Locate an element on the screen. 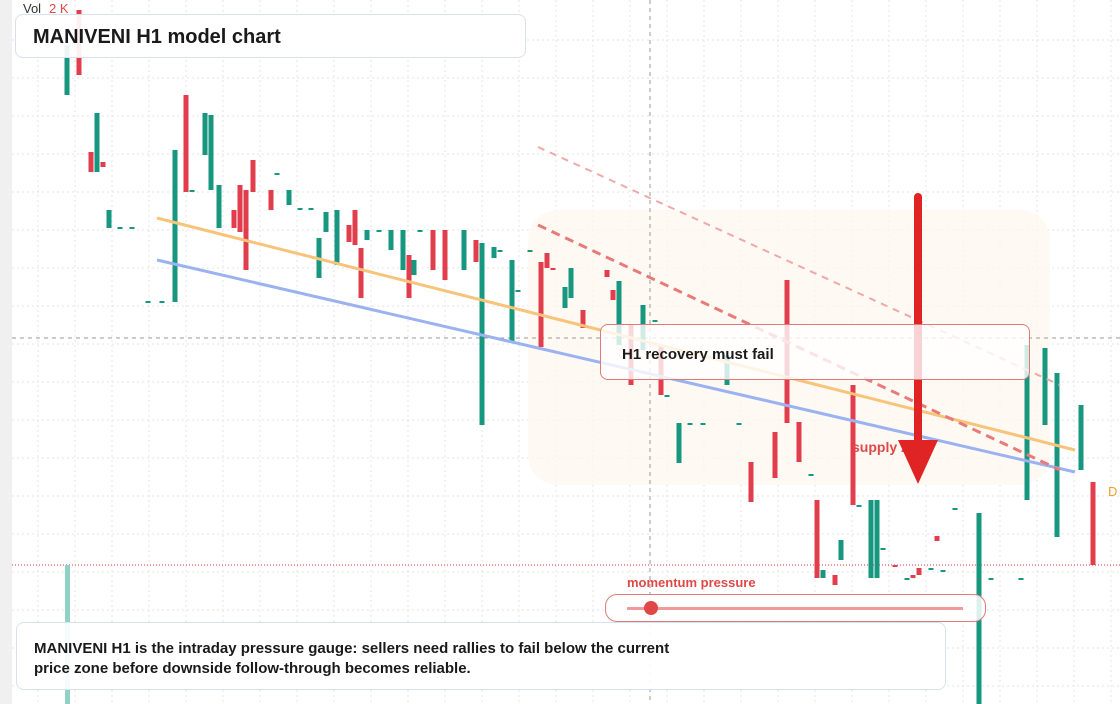 The height and width of the screenshot is (704, 1120). gauge-box is located at coordinates (795, 608).